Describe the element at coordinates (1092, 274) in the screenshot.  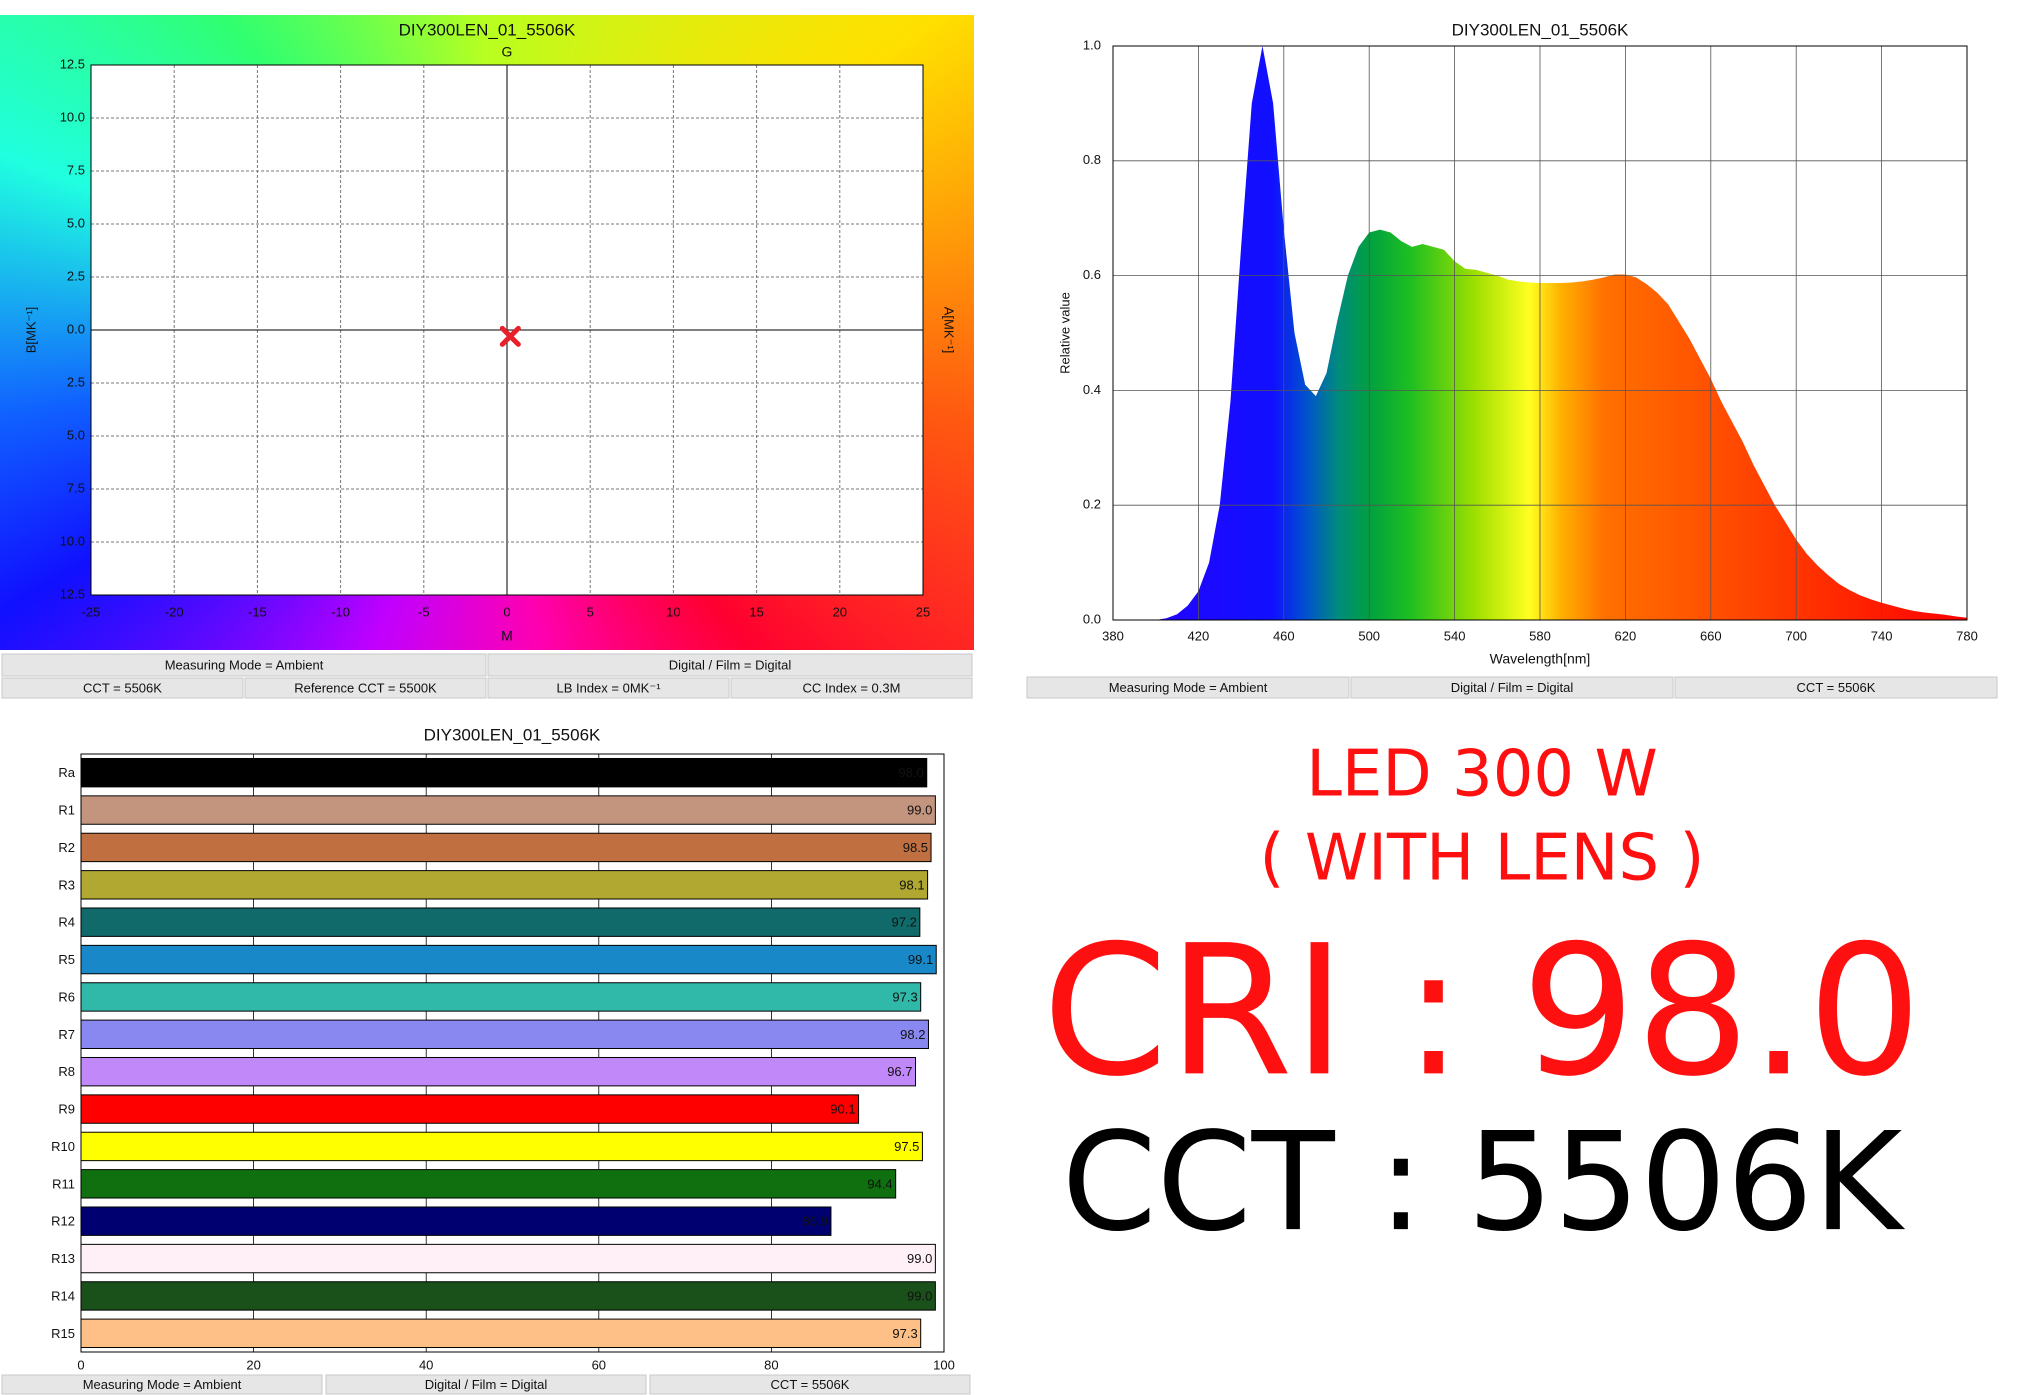
I see `y-tick-label: 0.6` at that location.